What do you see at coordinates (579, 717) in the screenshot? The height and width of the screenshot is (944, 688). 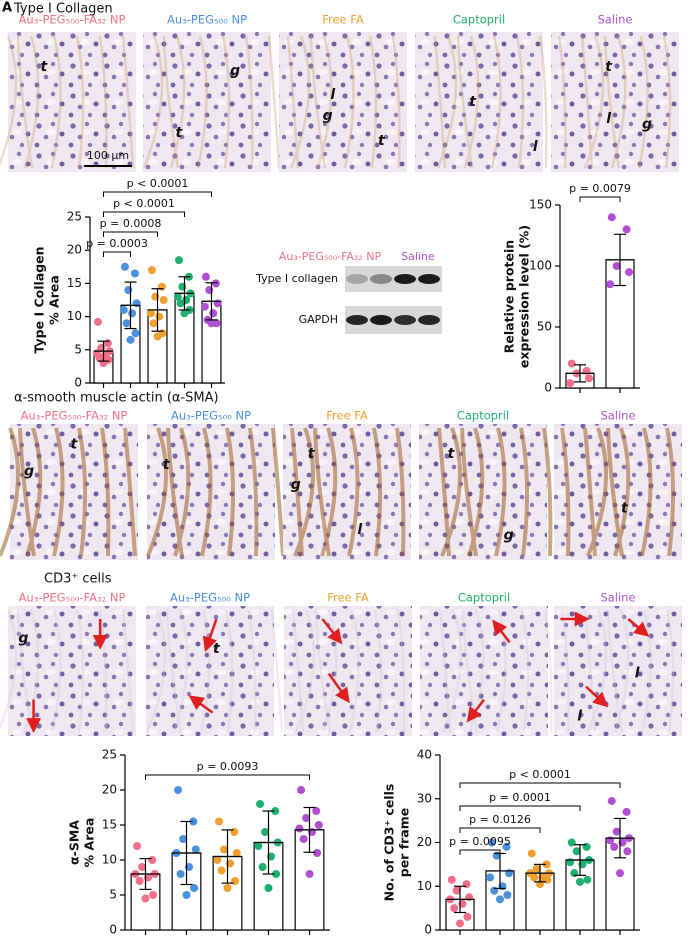 I see `structure-mark: l` at bounding box center [579, 717].